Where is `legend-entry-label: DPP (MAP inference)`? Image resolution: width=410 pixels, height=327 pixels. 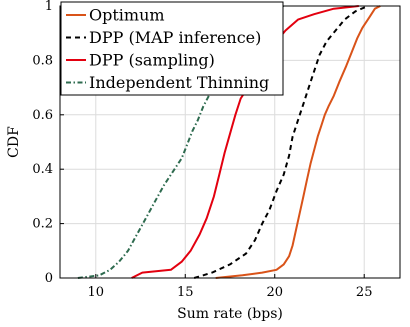 legend-entry-label: DPP (MAP inference) is located at coordinates (175, 37).